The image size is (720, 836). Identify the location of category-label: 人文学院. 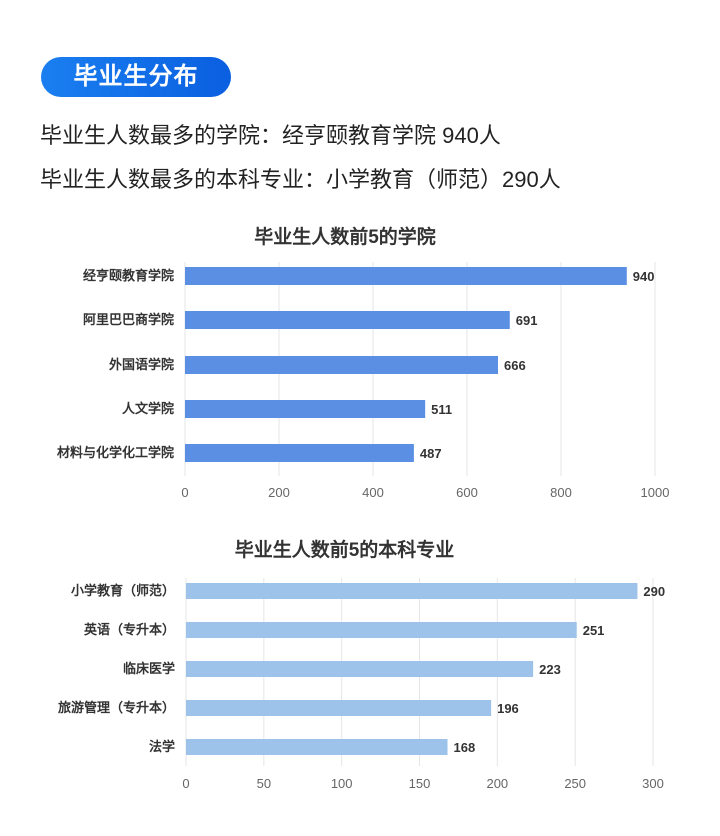
(148, 408).